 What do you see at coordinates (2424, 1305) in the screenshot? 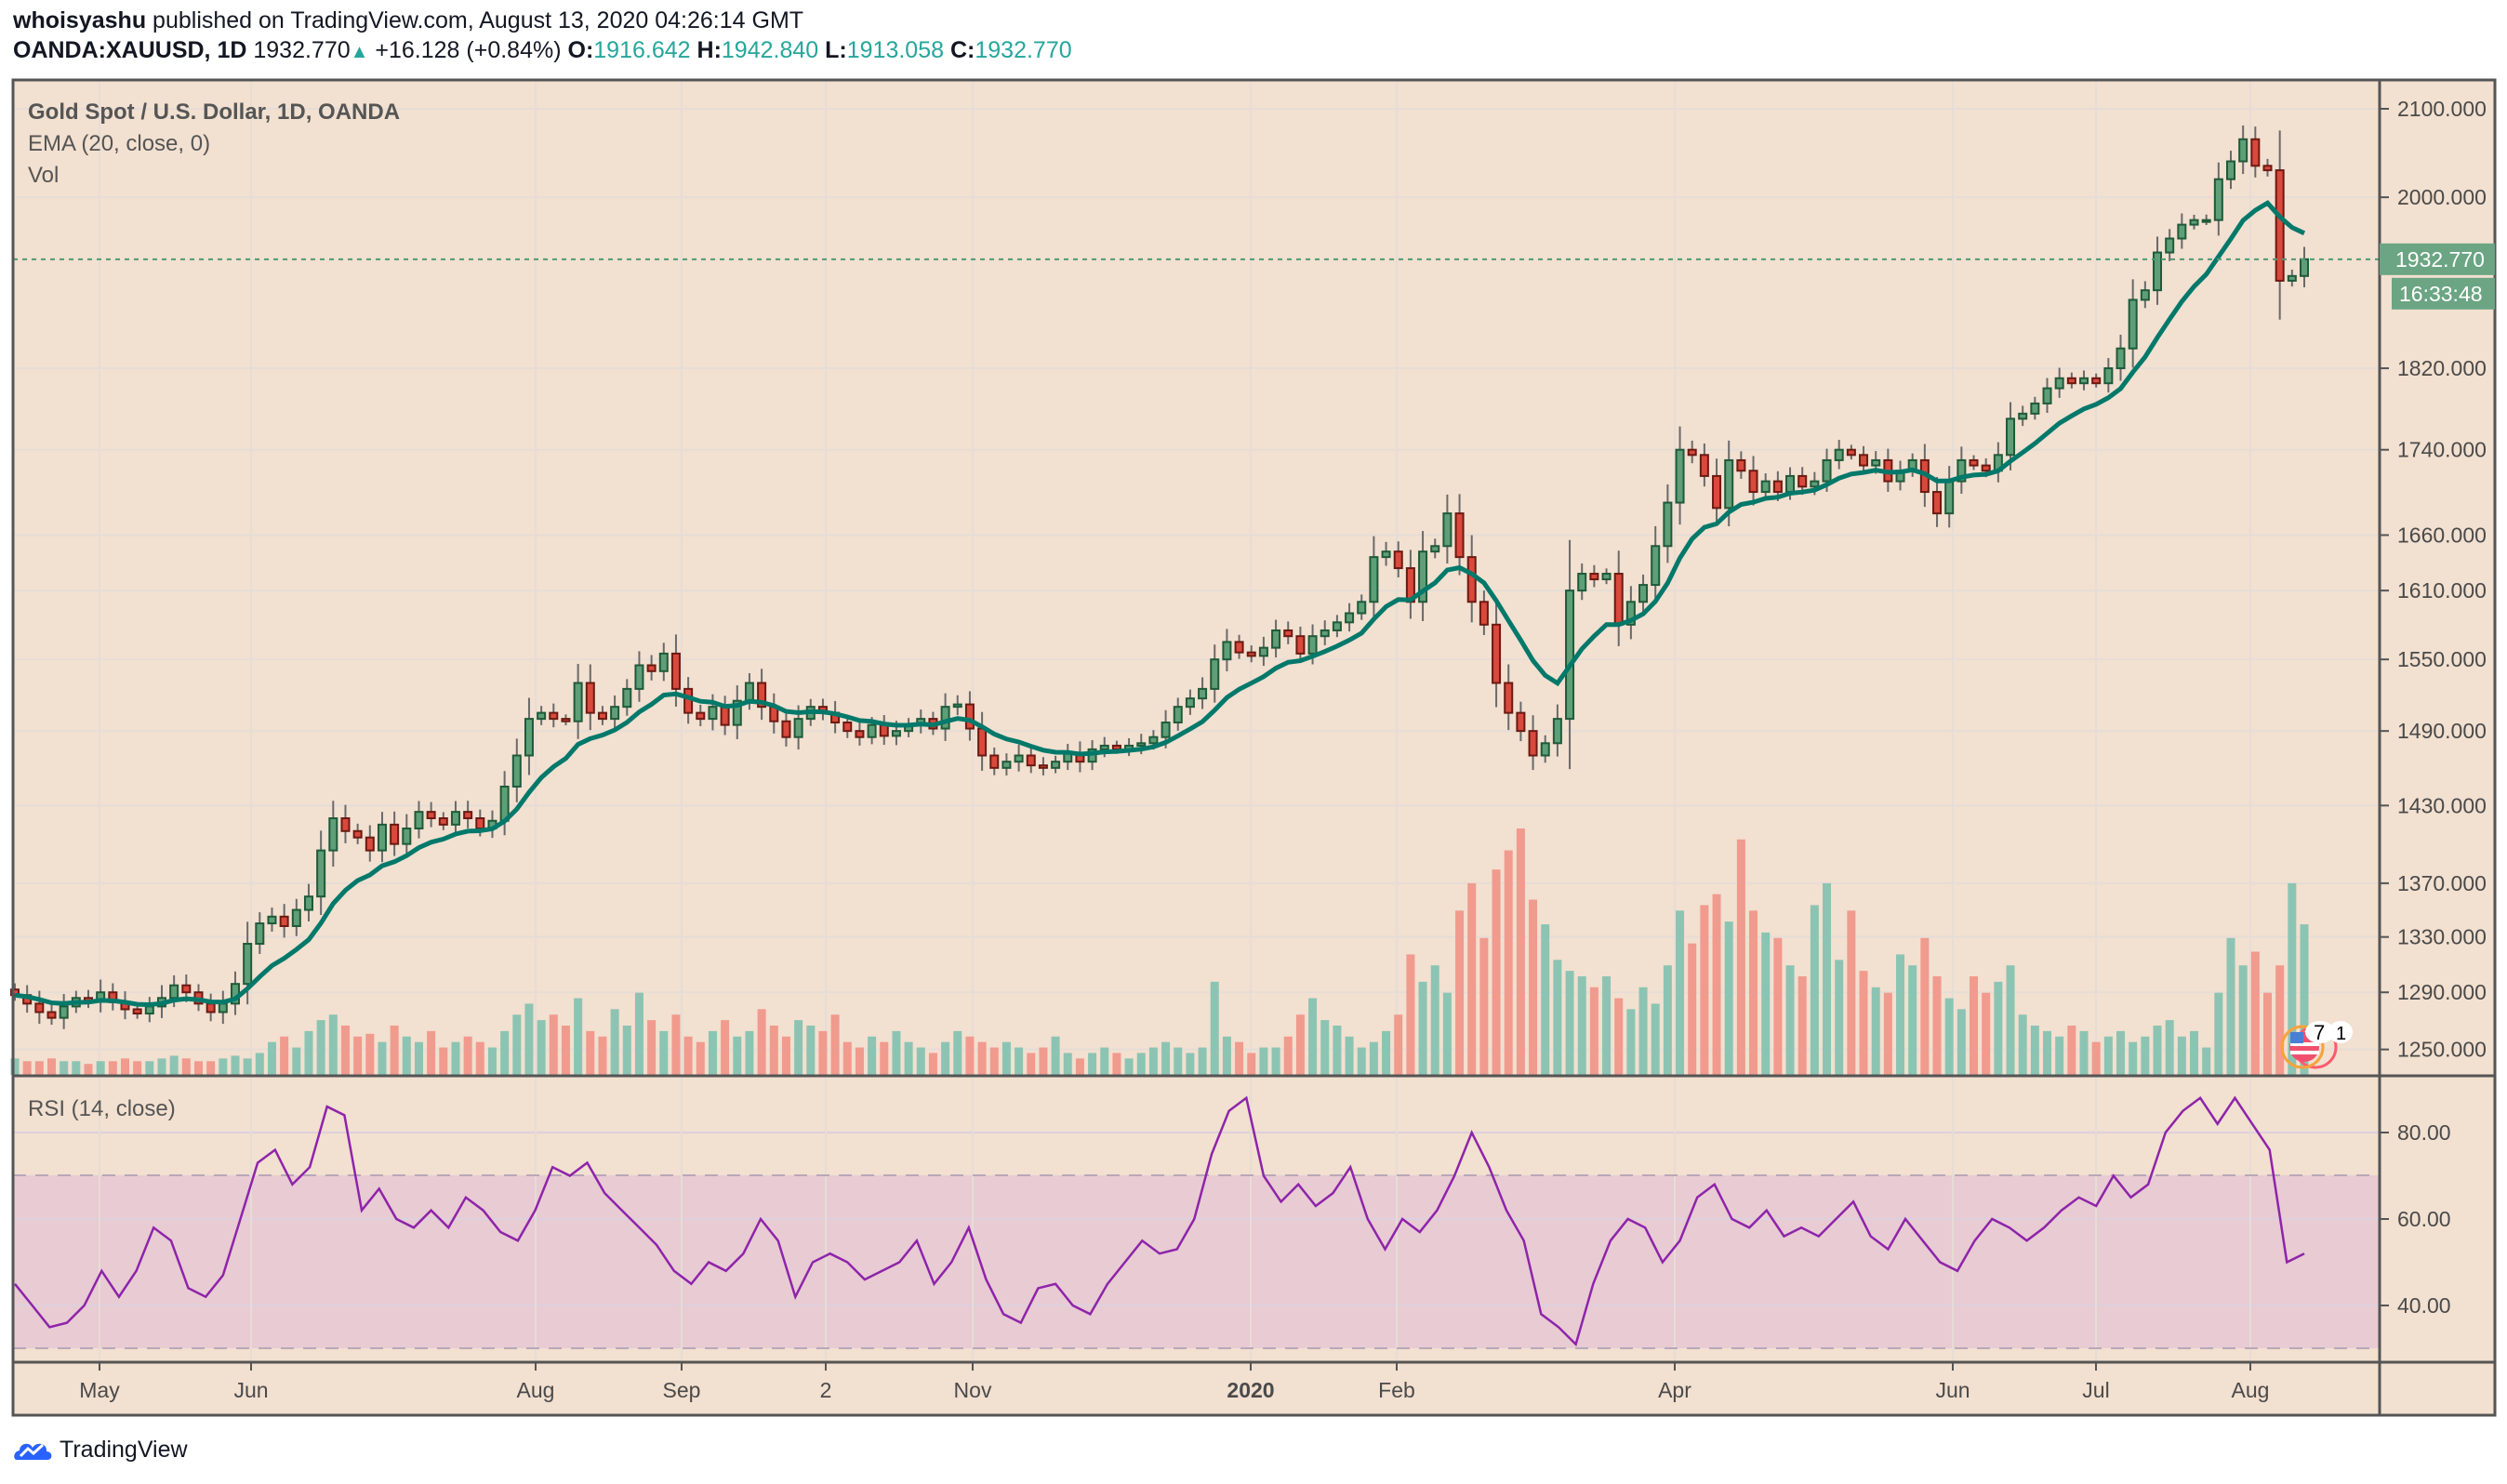
I see `rsi-tick-label: 40.00` at bounding box center [2424, 1305].